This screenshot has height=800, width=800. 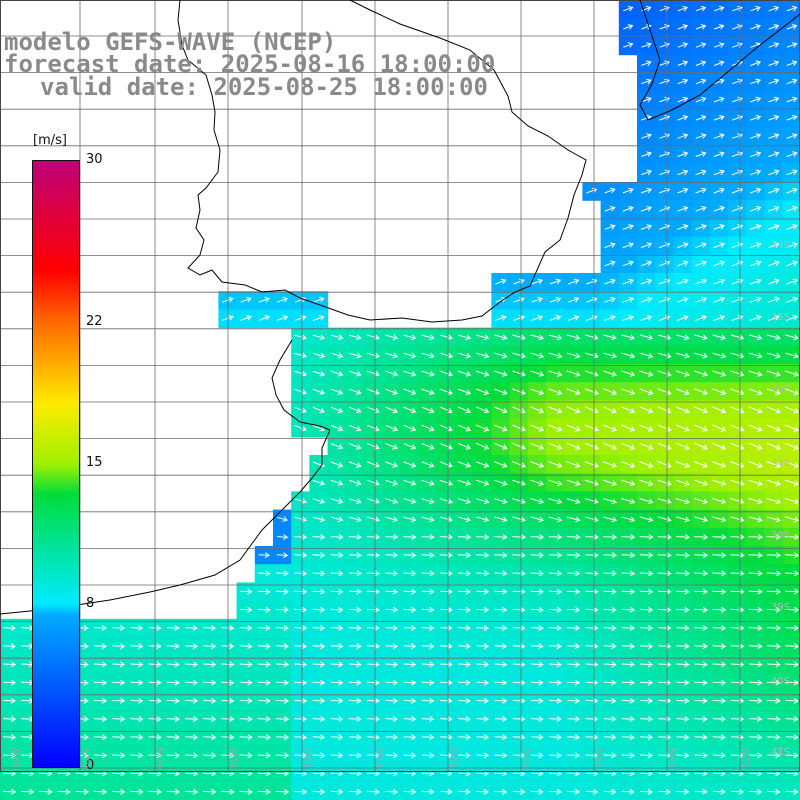 What do you see at coordinates (165, 522) in the screenshot?
I see `coastline-south` at bounding box center [165, 522].